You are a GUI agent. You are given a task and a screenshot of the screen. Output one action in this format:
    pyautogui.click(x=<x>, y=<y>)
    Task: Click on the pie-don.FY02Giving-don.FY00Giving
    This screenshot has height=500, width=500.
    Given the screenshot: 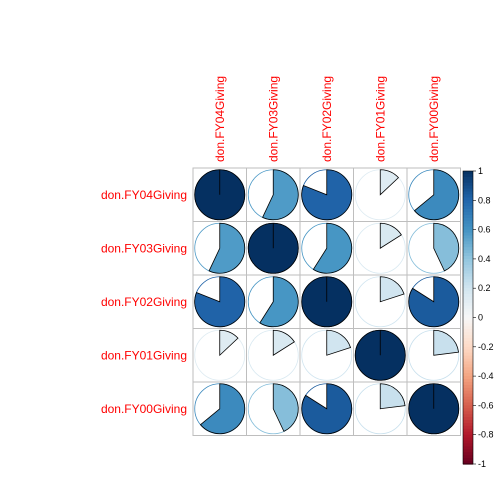 What is the action you would take?
    pyautogui.click(x=434, y=302)
    